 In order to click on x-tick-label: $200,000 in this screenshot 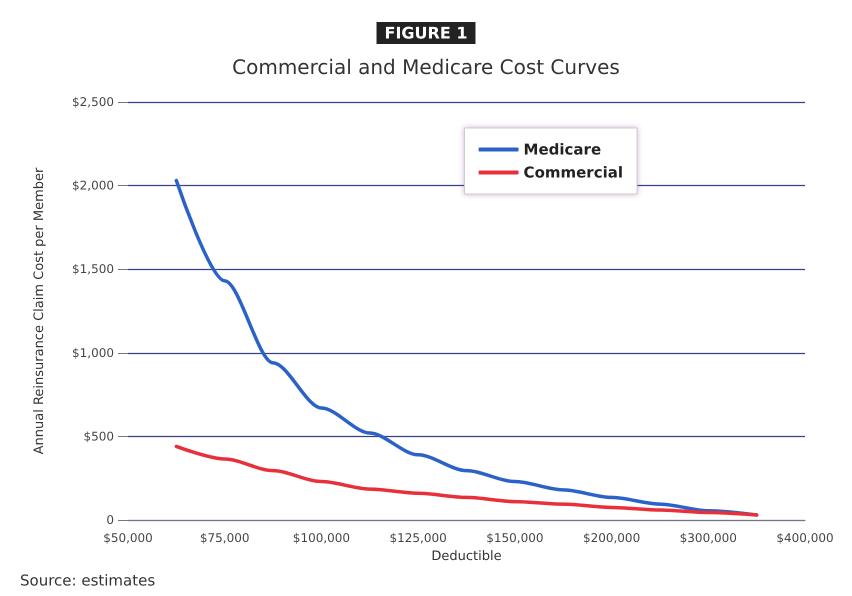, I will do `click(611, 538)`.